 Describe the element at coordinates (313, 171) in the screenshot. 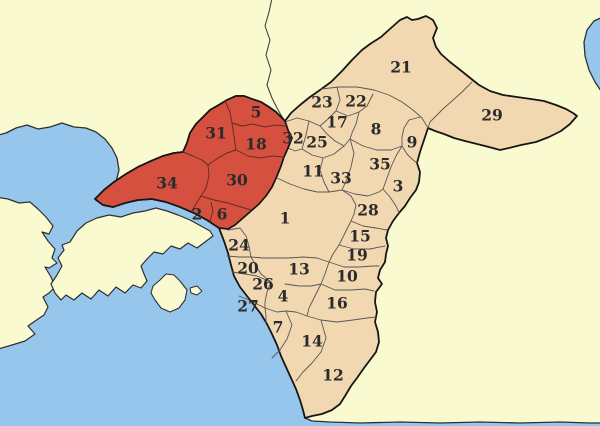

I see `municipality-label-11: 11` at that location.